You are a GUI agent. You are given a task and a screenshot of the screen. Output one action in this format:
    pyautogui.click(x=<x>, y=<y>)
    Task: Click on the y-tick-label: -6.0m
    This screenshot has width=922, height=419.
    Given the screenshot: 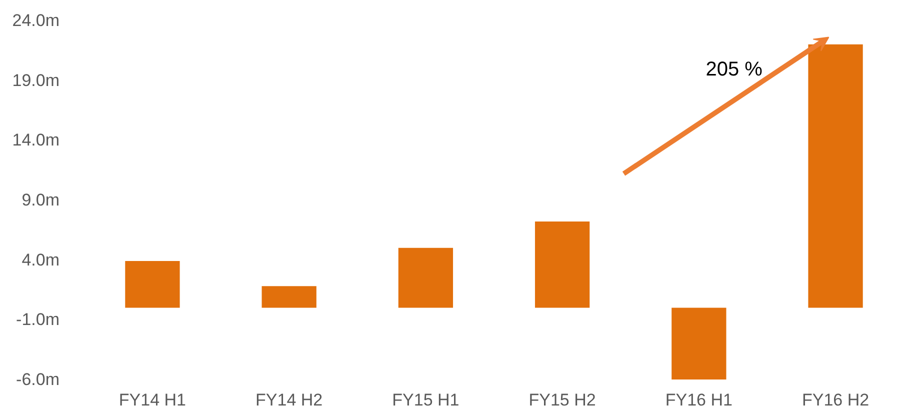 What is the action you would take?
    pyautogui.click(x=38, y=379)
    